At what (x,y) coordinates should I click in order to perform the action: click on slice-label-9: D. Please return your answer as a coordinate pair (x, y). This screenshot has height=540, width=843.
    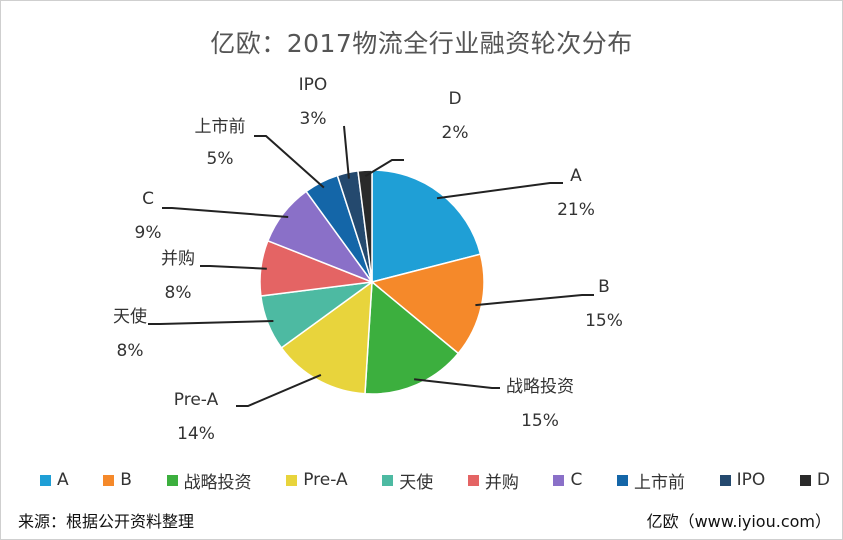
    Looking at the image, I should click on (454, 99).